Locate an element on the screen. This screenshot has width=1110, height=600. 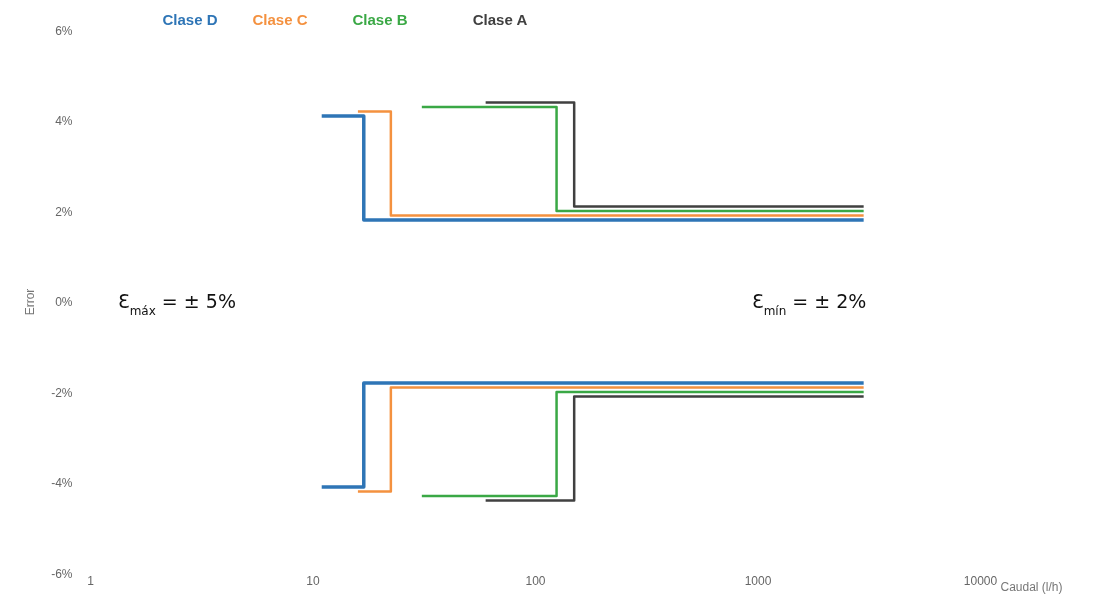
text: Clase D is located at coordinates (190, 19).